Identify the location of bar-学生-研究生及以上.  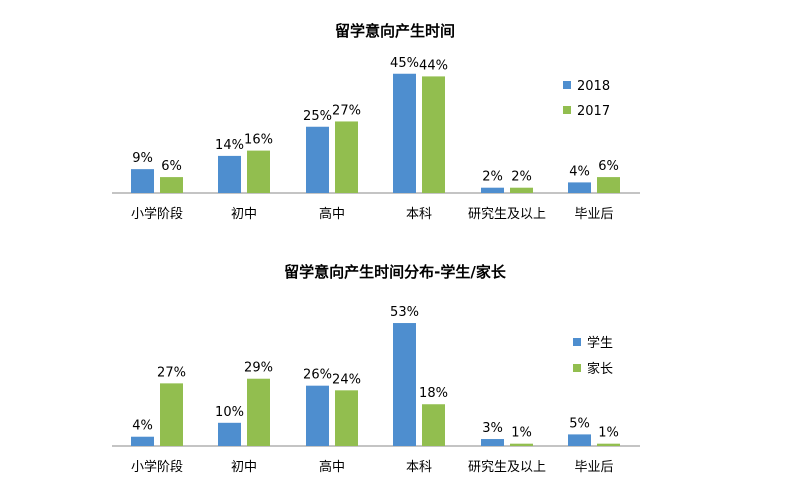
(492, 442).